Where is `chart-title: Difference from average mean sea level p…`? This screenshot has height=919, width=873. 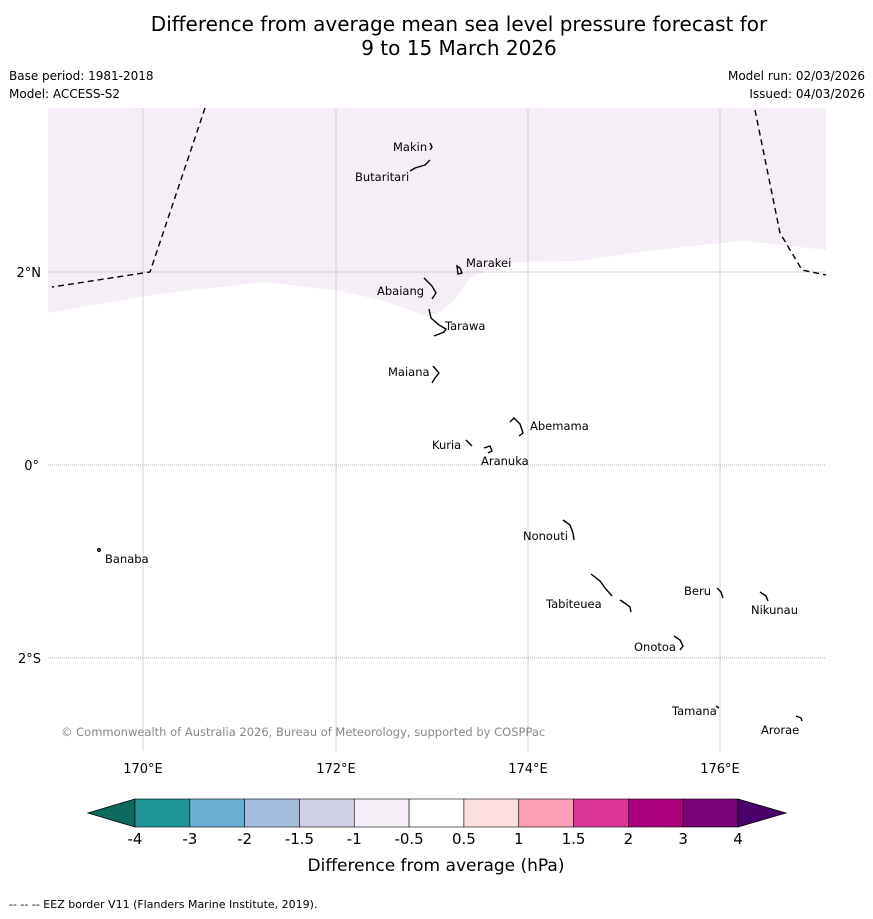 chart-title: Difference from average mean sea level p… is located at coordinates (436, 36).